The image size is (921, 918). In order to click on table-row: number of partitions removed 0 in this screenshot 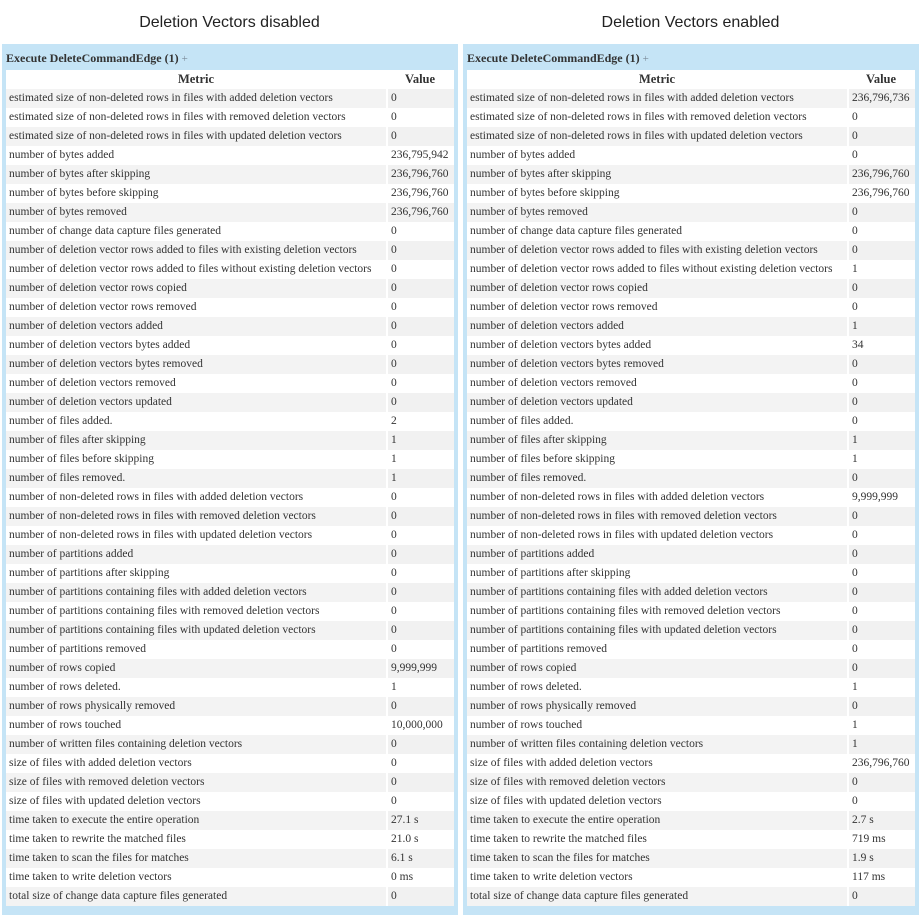, I will do `click(230, 649)`.